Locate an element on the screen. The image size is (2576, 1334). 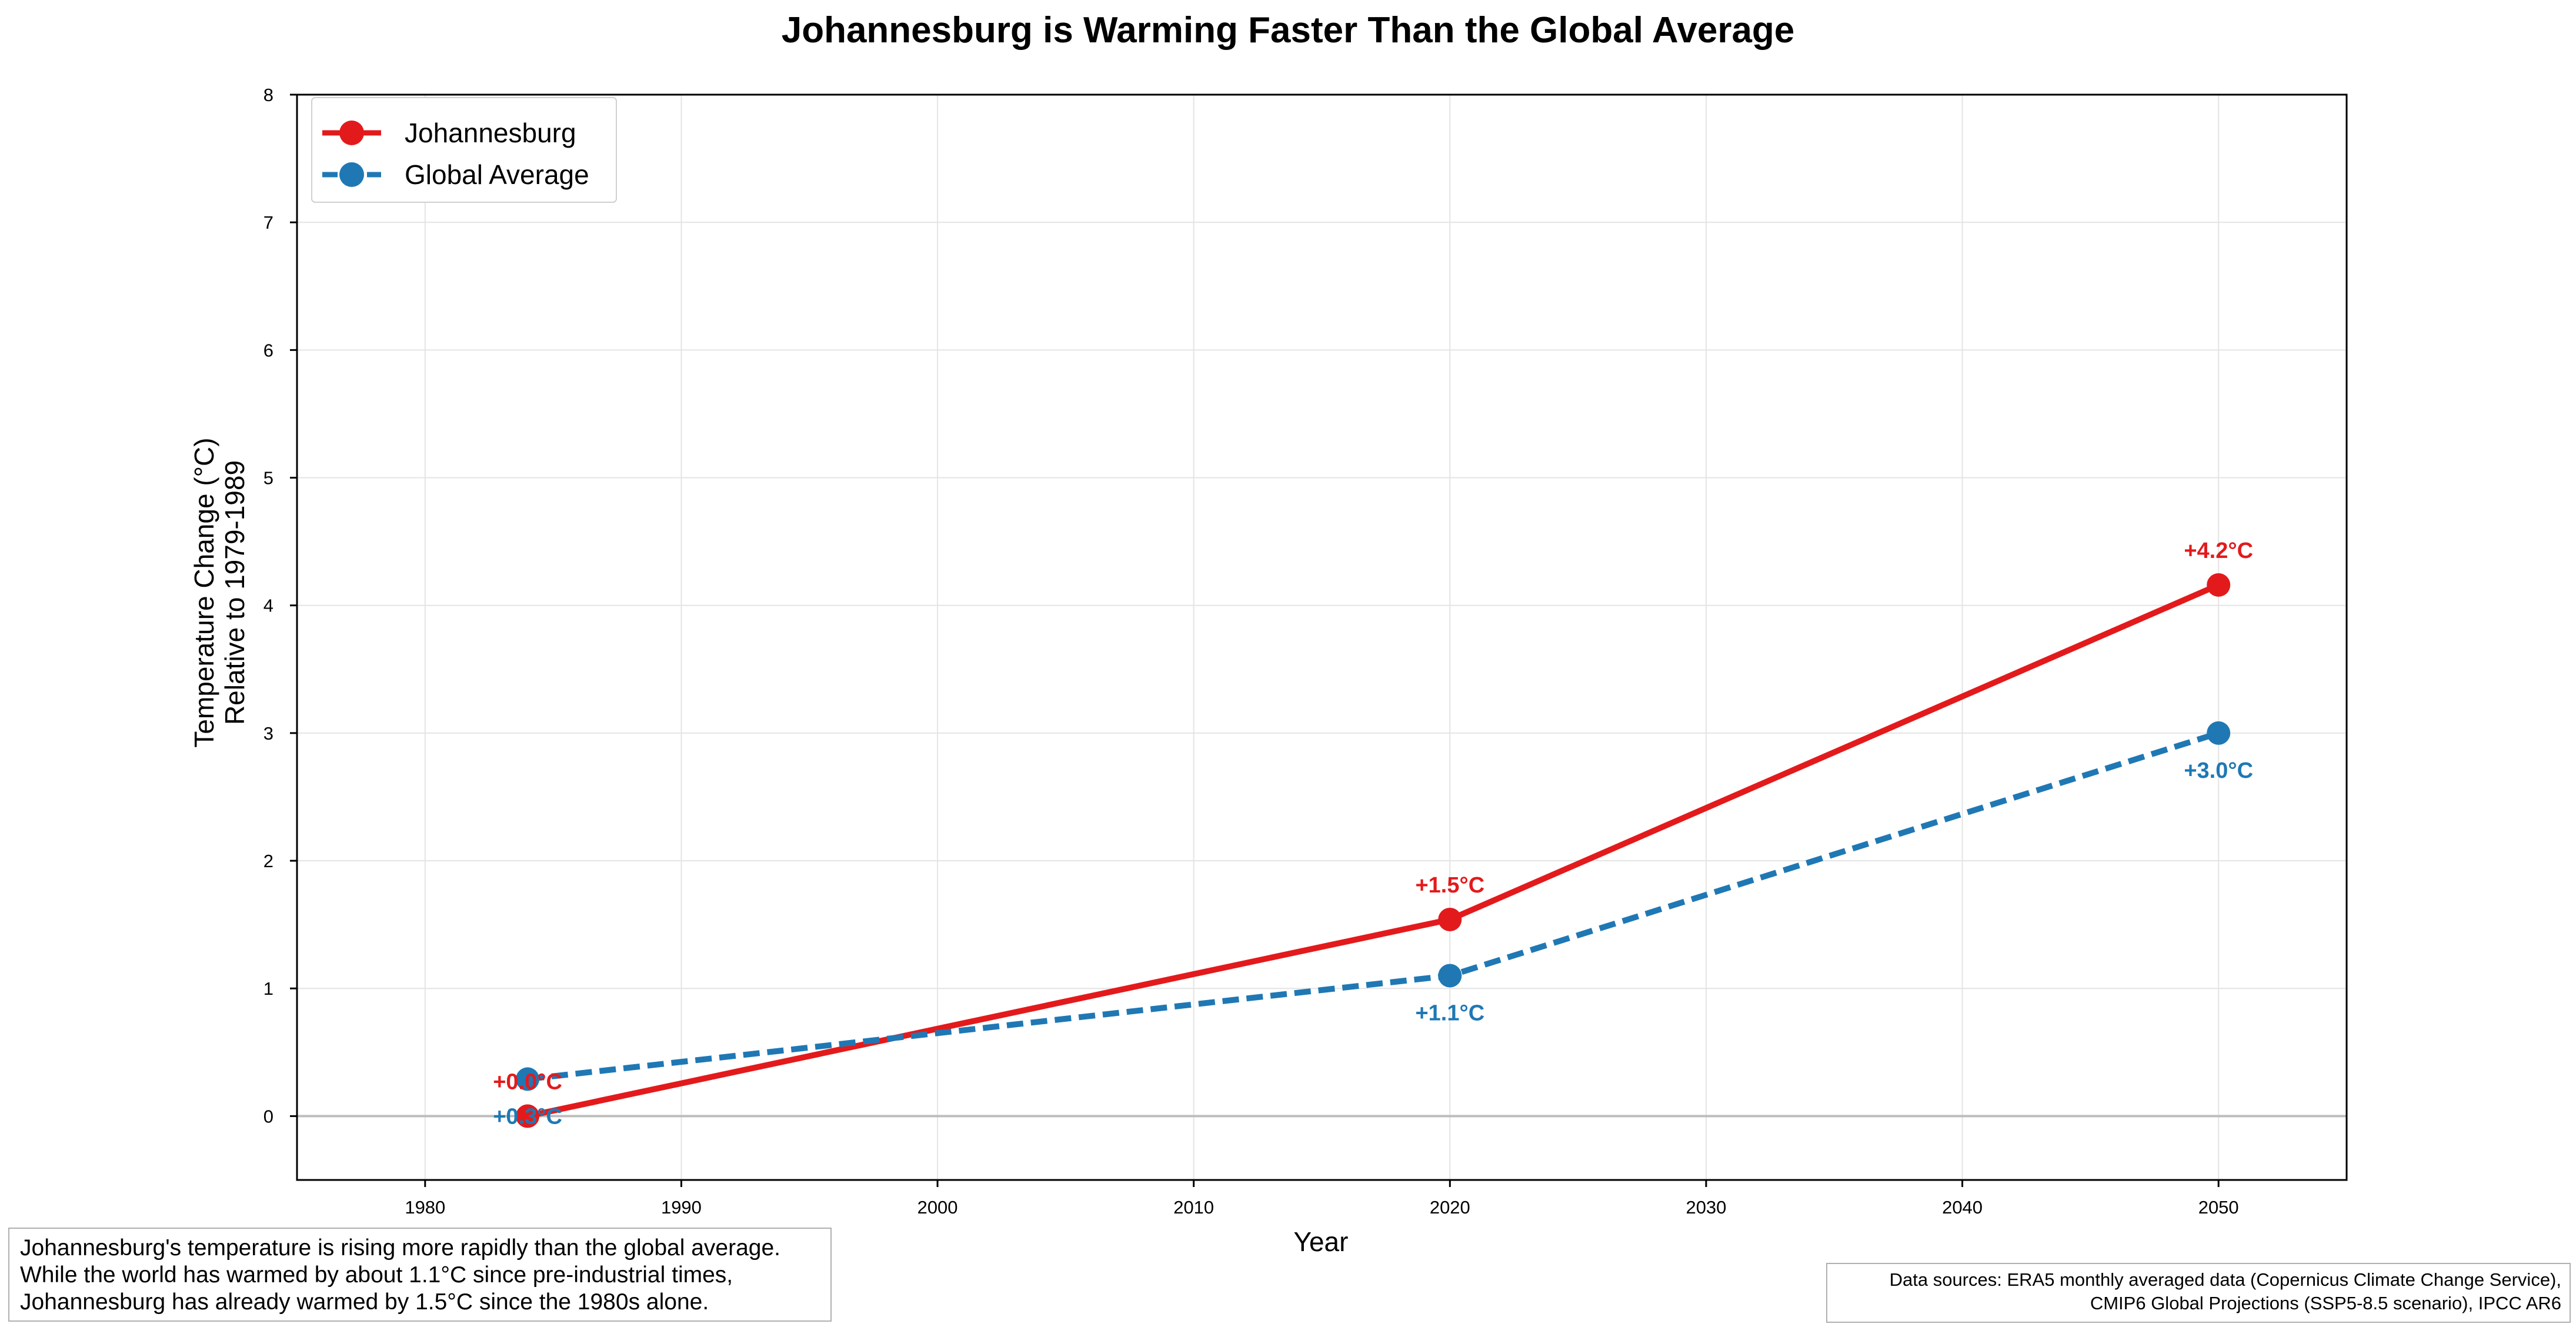
legend-label: Global Average is located at coordinates (497, 174).